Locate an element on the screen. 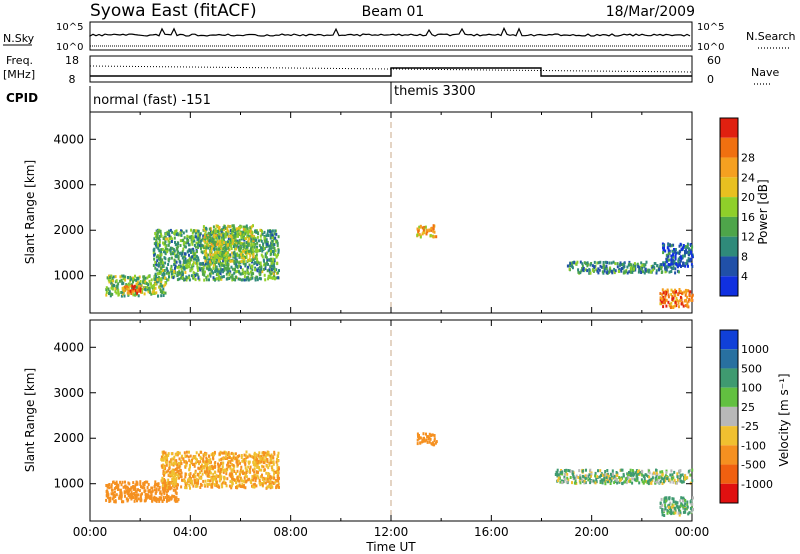  colorbar-tick-label: 100 is located at coordinates (751, 388).